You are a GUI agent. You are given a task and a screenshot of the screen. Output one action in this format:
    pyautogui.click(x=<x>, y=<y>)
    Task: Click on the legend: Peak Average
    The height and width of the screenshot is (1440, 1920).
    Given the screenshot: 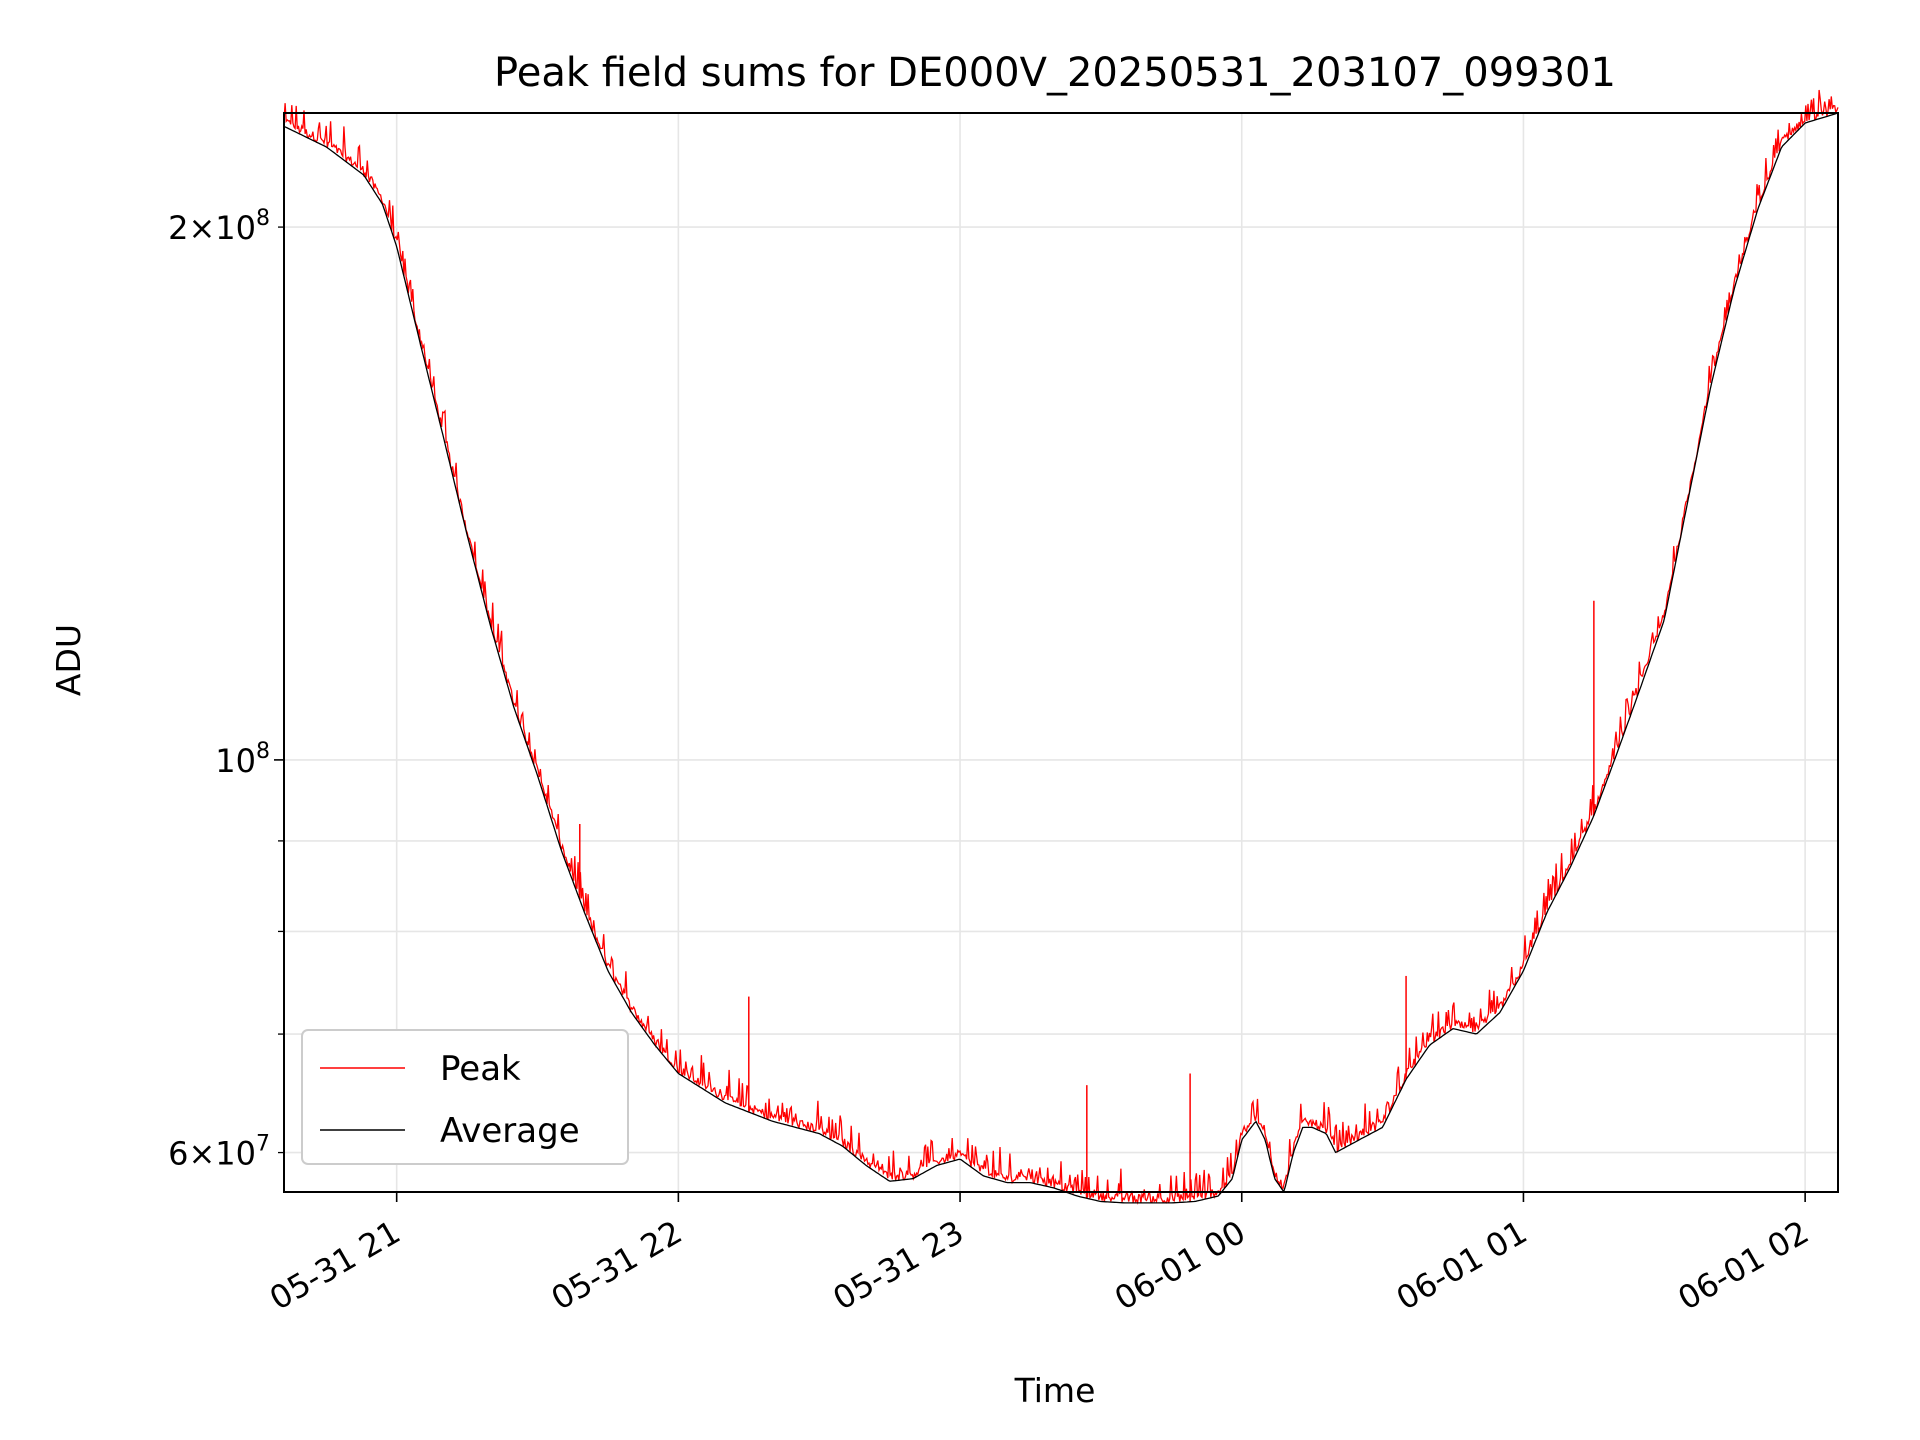 What is the action you would take?
    pyautogui.click(x=465, y=1097)
    